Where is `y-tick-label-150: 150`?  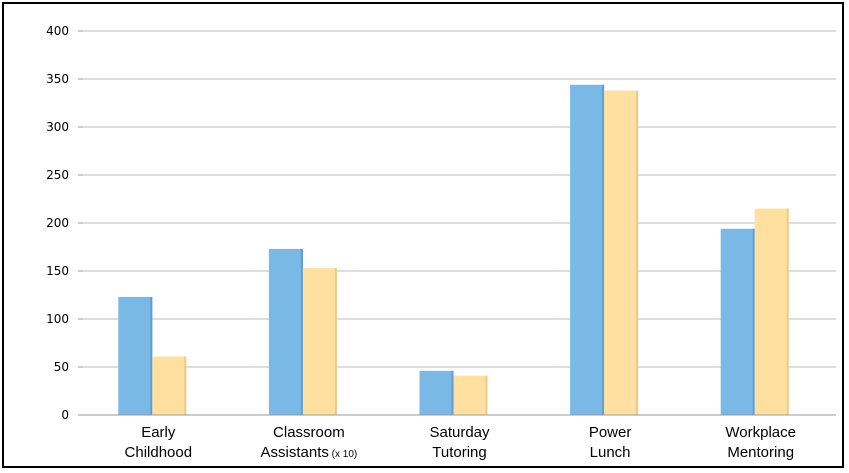
y-tick-label-150: 150 is located at coordinates (57, 271).